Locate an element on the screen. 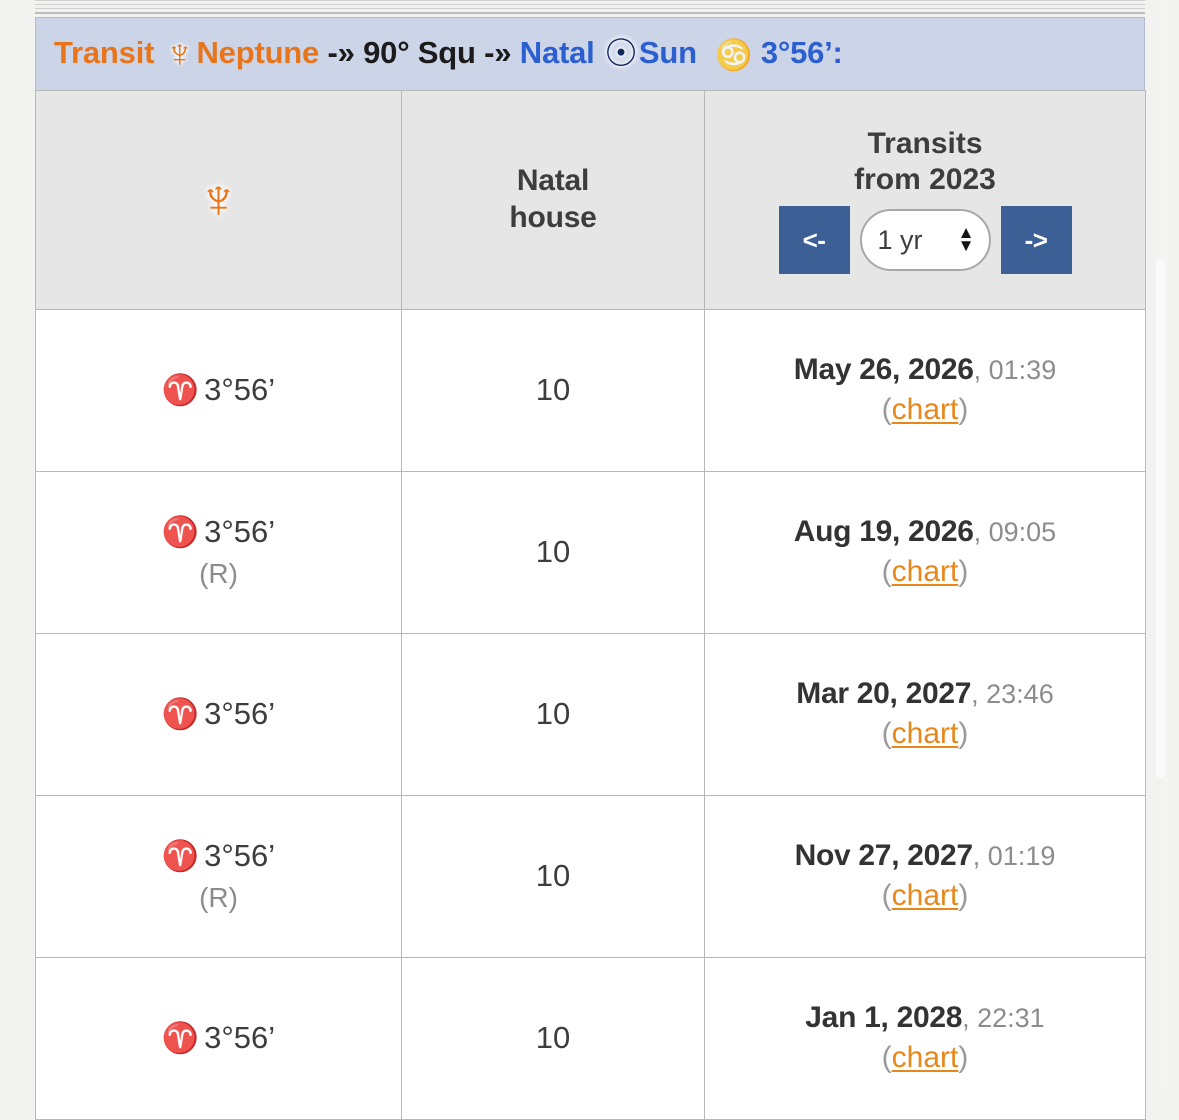 Image resolution: width=1179 pixels, height=1120 pixels. previous-period-button: <- is located at coordinates (814, 239).